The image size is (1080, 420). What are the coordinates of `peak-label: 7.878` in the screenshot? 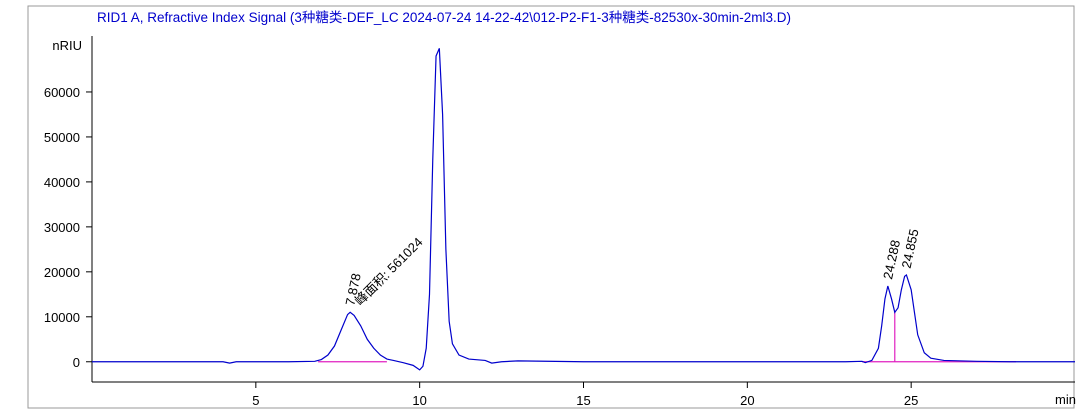 It's located at (352, 289).